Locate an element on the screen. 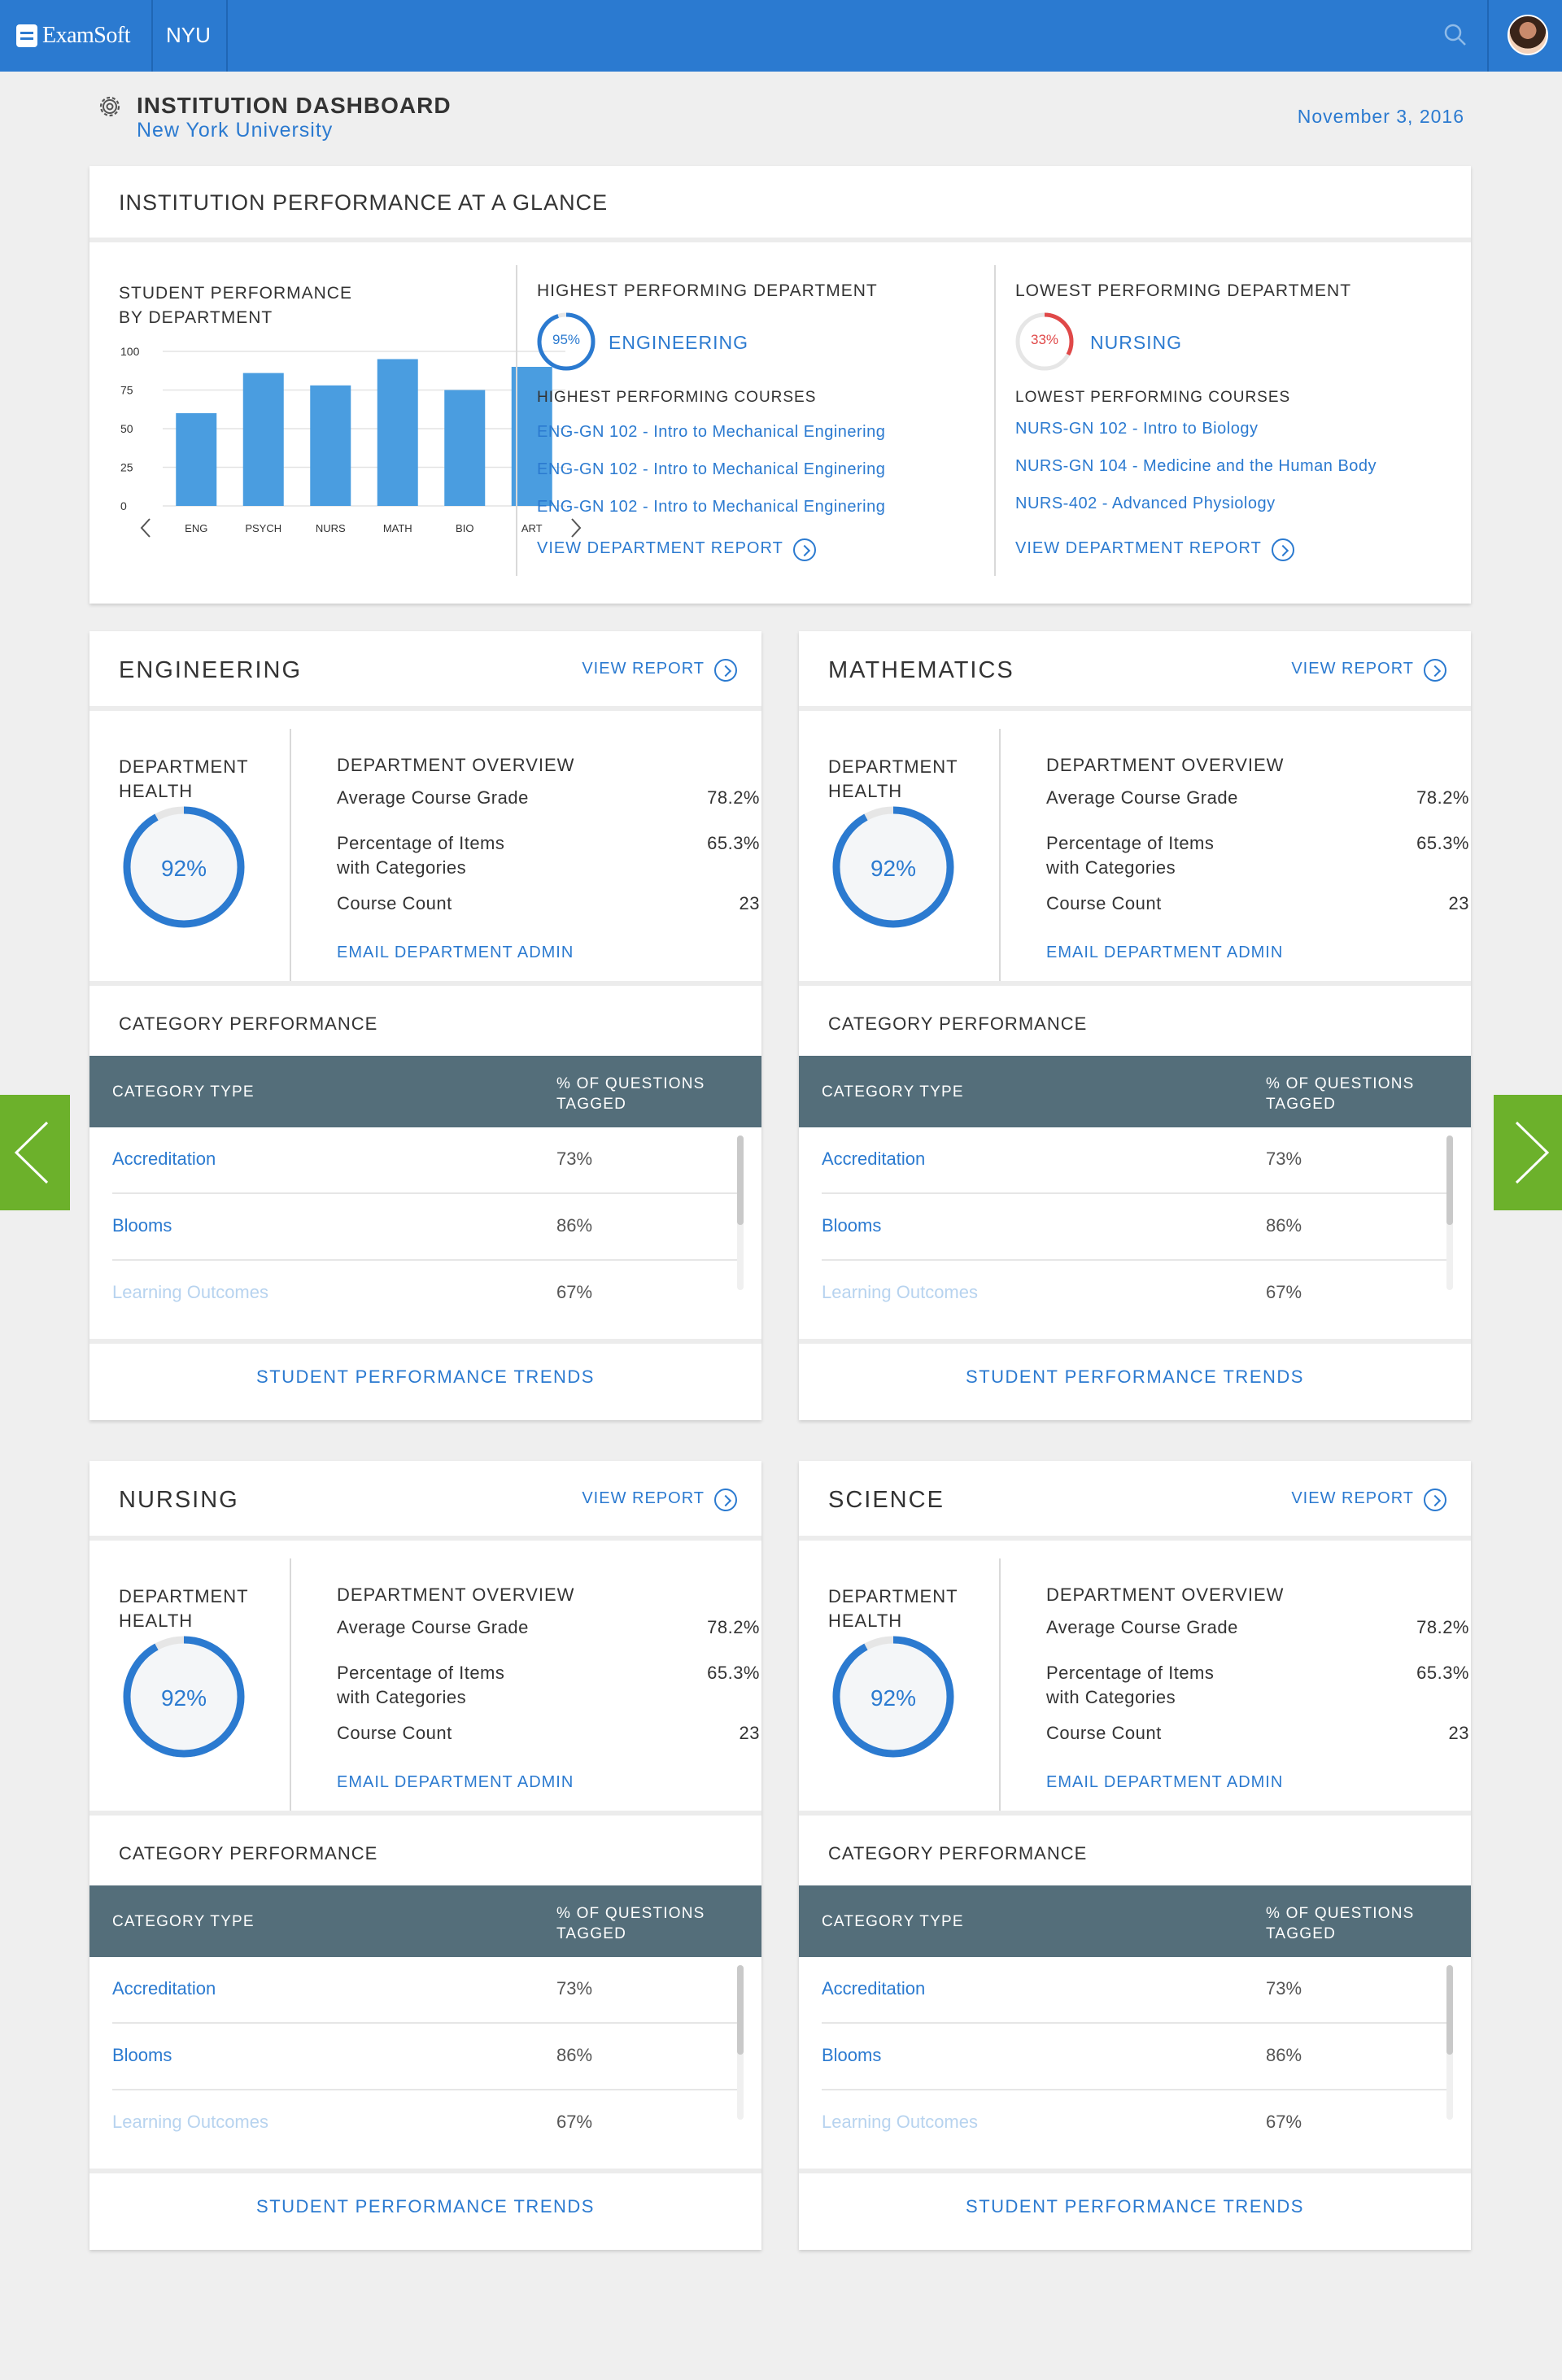 The height and width of the screenshot is (2380, 1562). x-tick-label: PSYCH is located at coordinates (263, 528).